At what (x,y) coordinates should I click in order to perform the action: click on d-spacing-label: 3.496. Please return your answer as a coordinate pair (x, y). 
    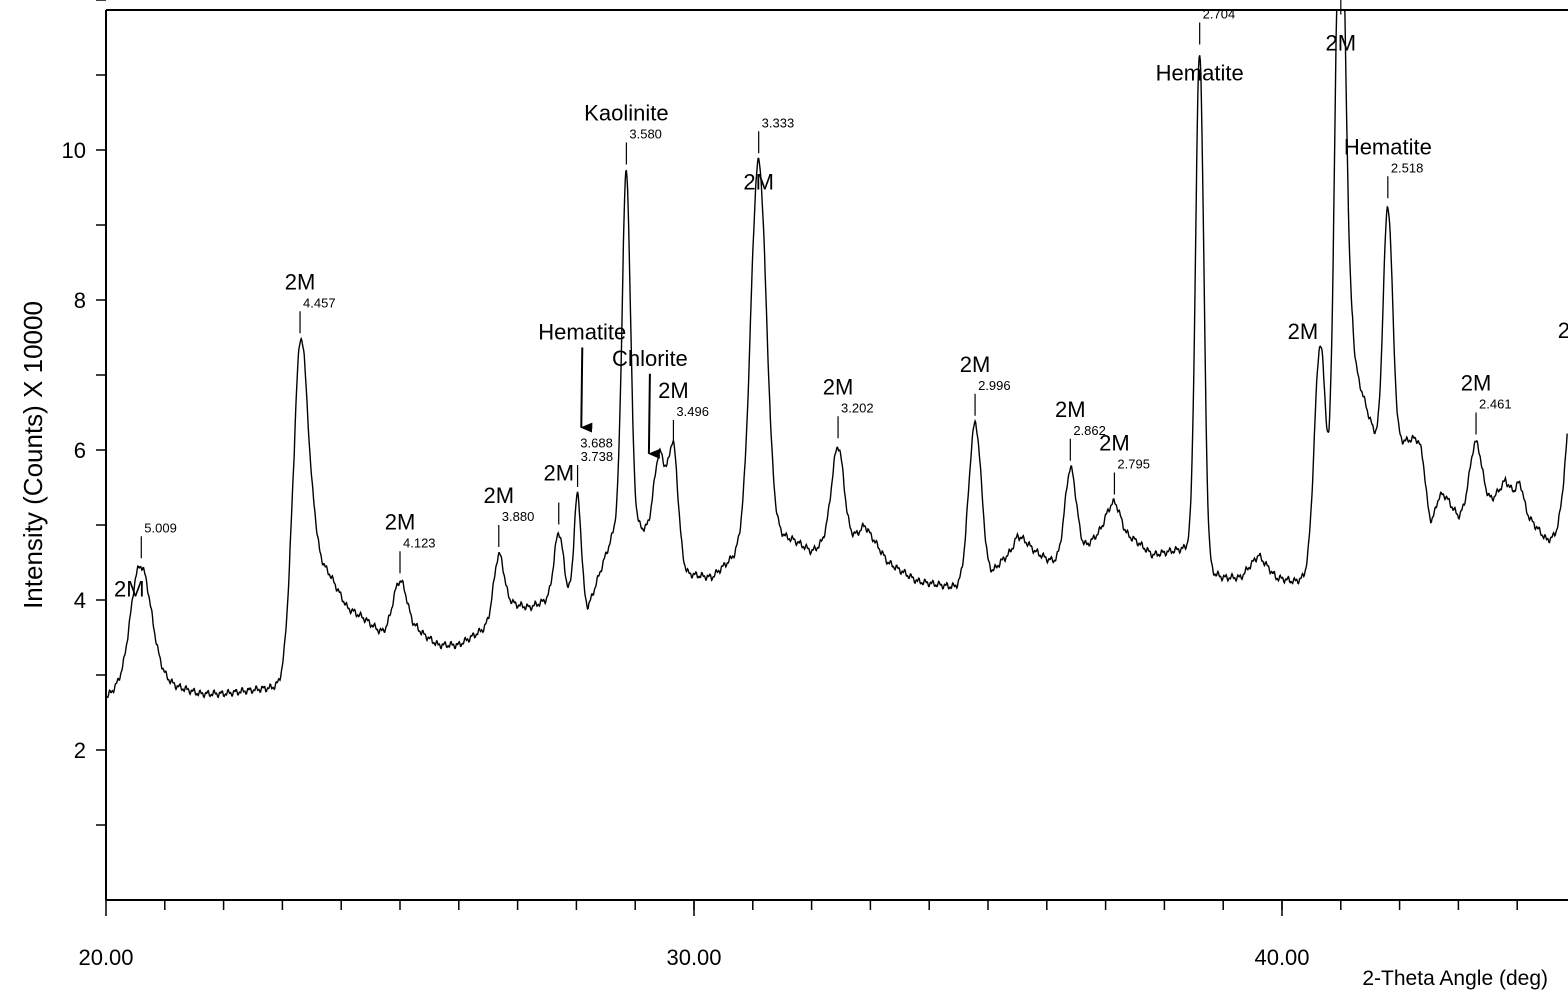
    Looking at the image, I should click on (692, 411).